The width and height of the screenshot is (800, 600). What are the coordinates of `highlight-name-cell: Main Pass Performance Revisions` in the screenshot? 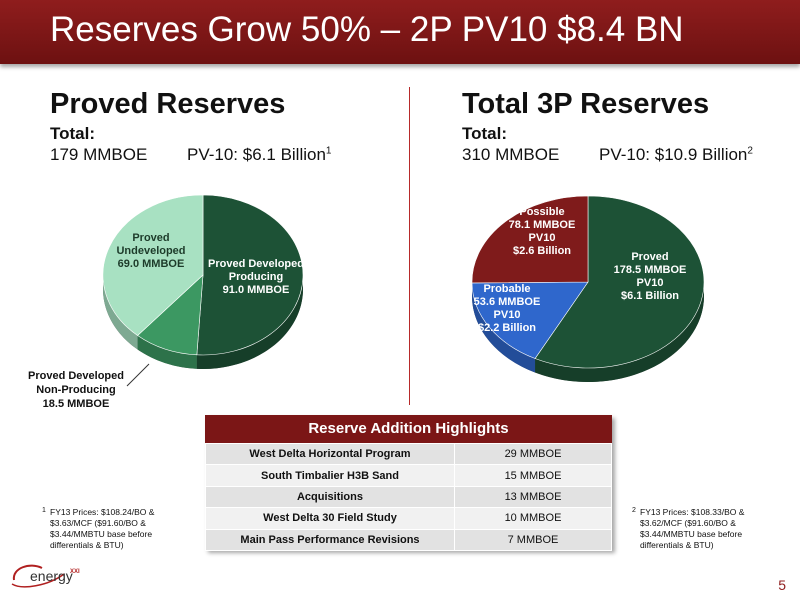 It's located at (330, 539).